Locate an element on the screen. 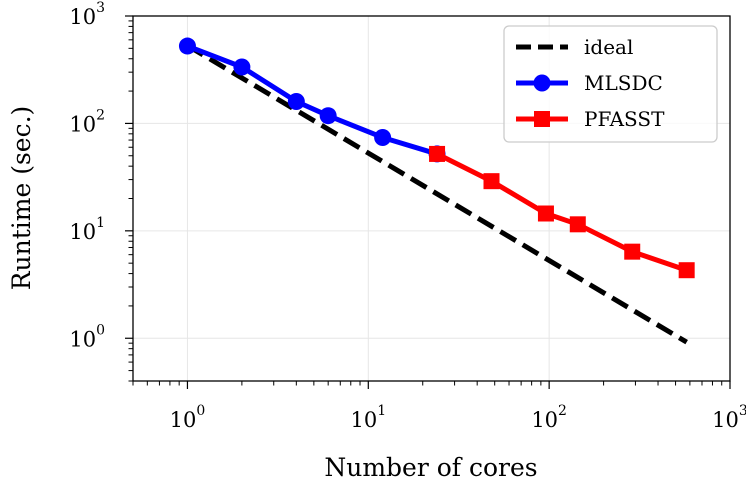 This screenshot has height=488, width=746. y-tick-label: 10¹ is located at coordinates (87, 229).